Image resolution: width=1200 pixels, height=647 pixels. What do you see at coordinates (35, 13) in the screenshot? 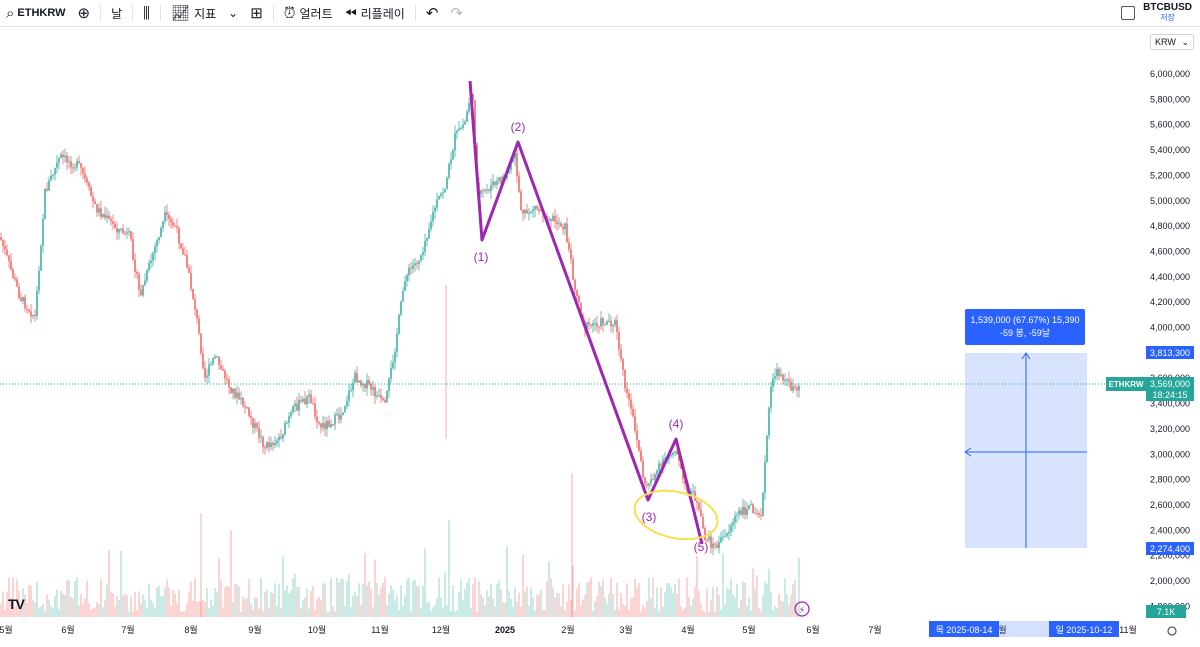
I see `symbol-search: ⌕ ETHKRW` at bounding box center [35, 13].